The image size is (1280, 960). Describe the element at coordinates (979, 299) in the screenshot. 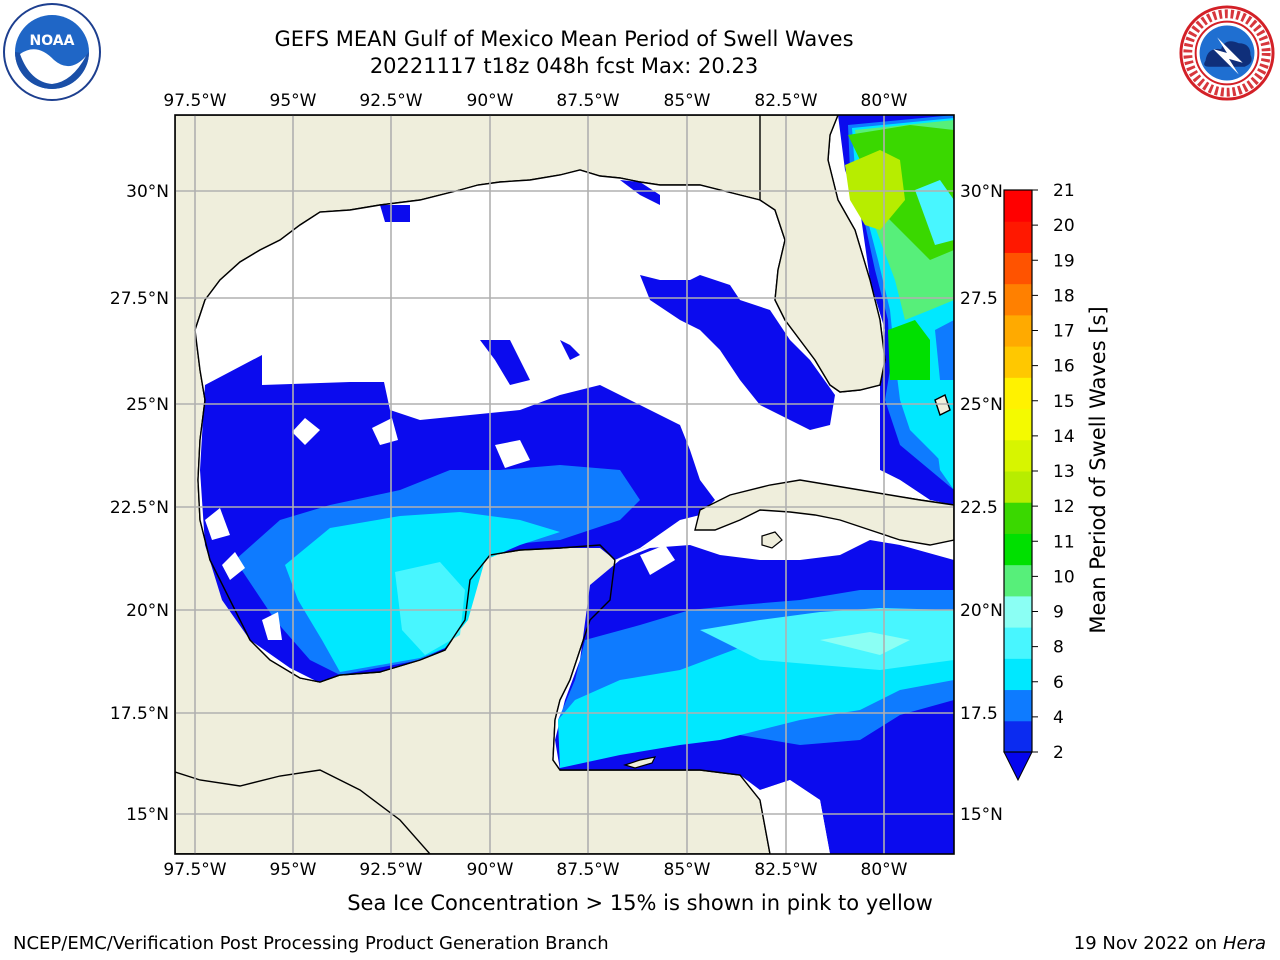

I see `lat-label: 27.5` at that location.